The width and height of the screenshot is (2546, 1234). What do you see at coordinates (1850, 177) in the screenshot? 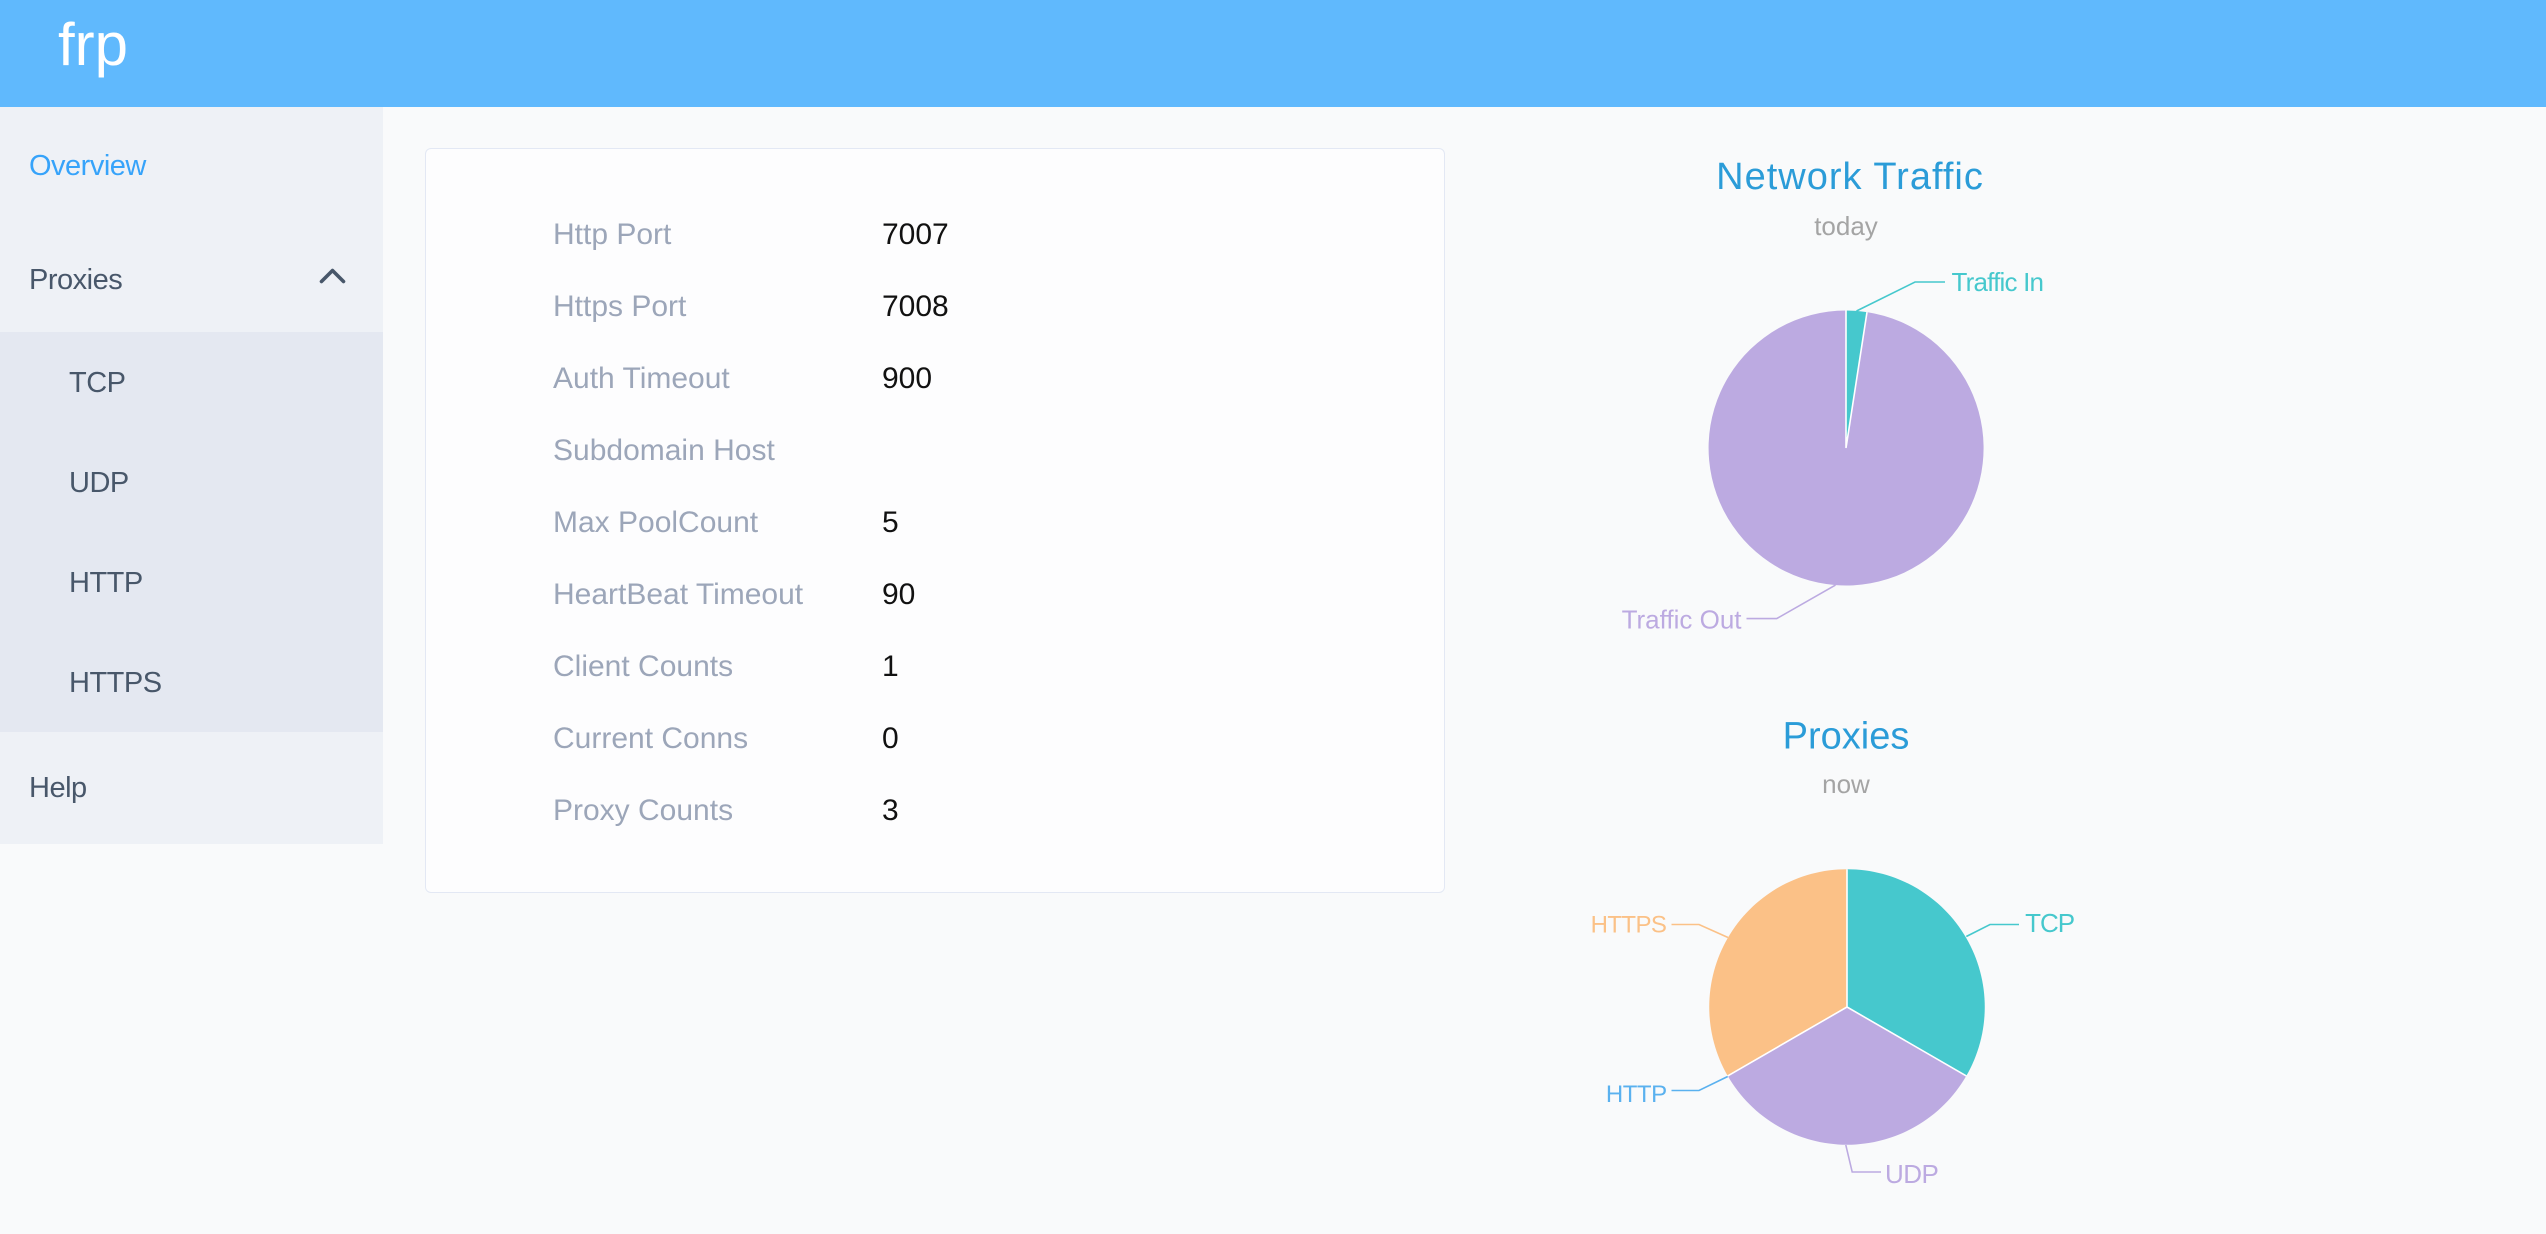
I see `svg-text: Network Traffic` at bounding box center [1850, 177].